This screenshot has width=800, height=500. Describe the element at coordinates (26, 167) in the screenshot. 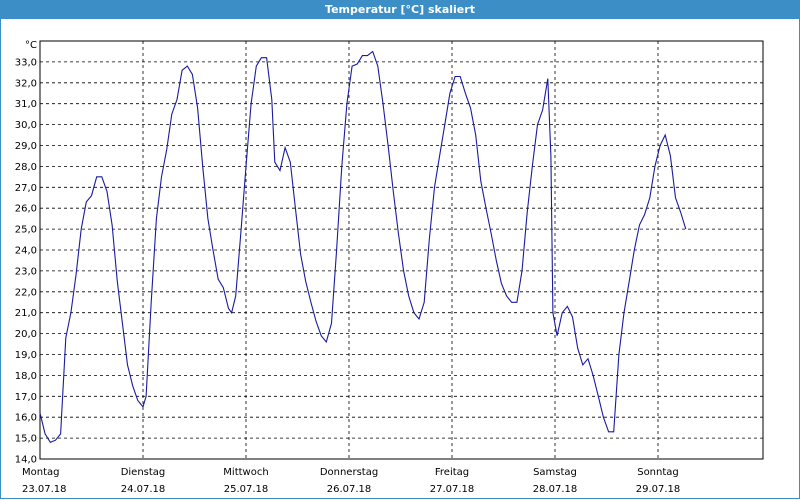

I see `y-tick-label: 28,0` at that location.